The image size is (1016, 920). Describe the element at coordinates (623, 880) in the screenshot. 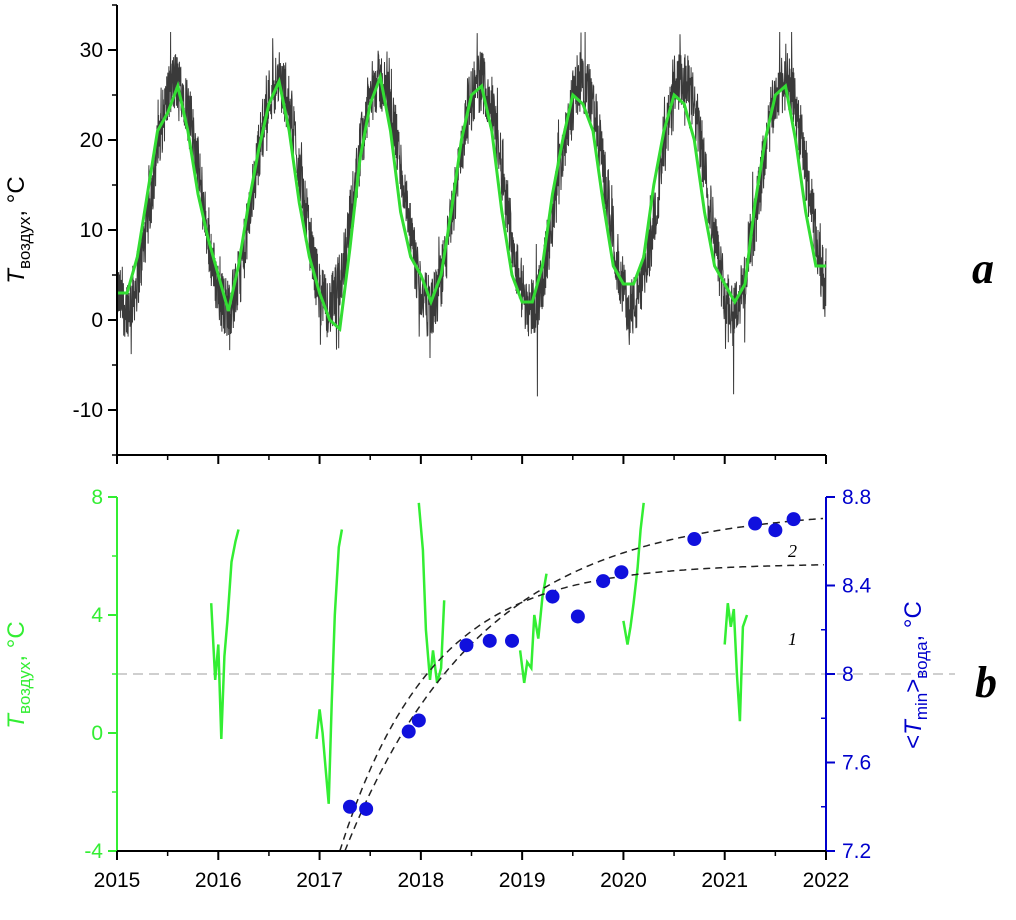

I see `x-tick-label: 2020` at that location.